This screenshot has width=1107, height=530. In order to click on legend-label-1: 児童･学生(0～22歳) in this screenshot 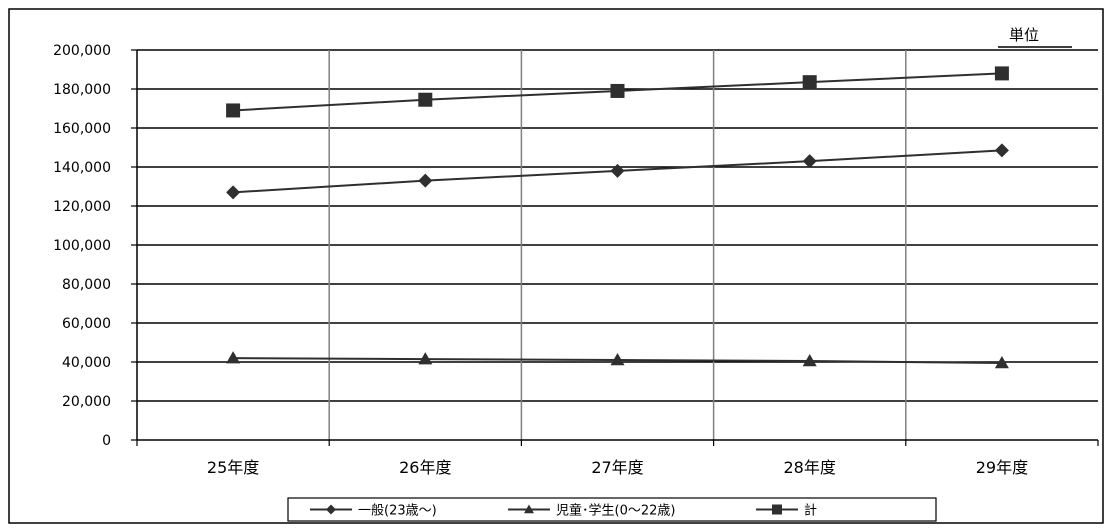, I will do `click(615, 511)`.